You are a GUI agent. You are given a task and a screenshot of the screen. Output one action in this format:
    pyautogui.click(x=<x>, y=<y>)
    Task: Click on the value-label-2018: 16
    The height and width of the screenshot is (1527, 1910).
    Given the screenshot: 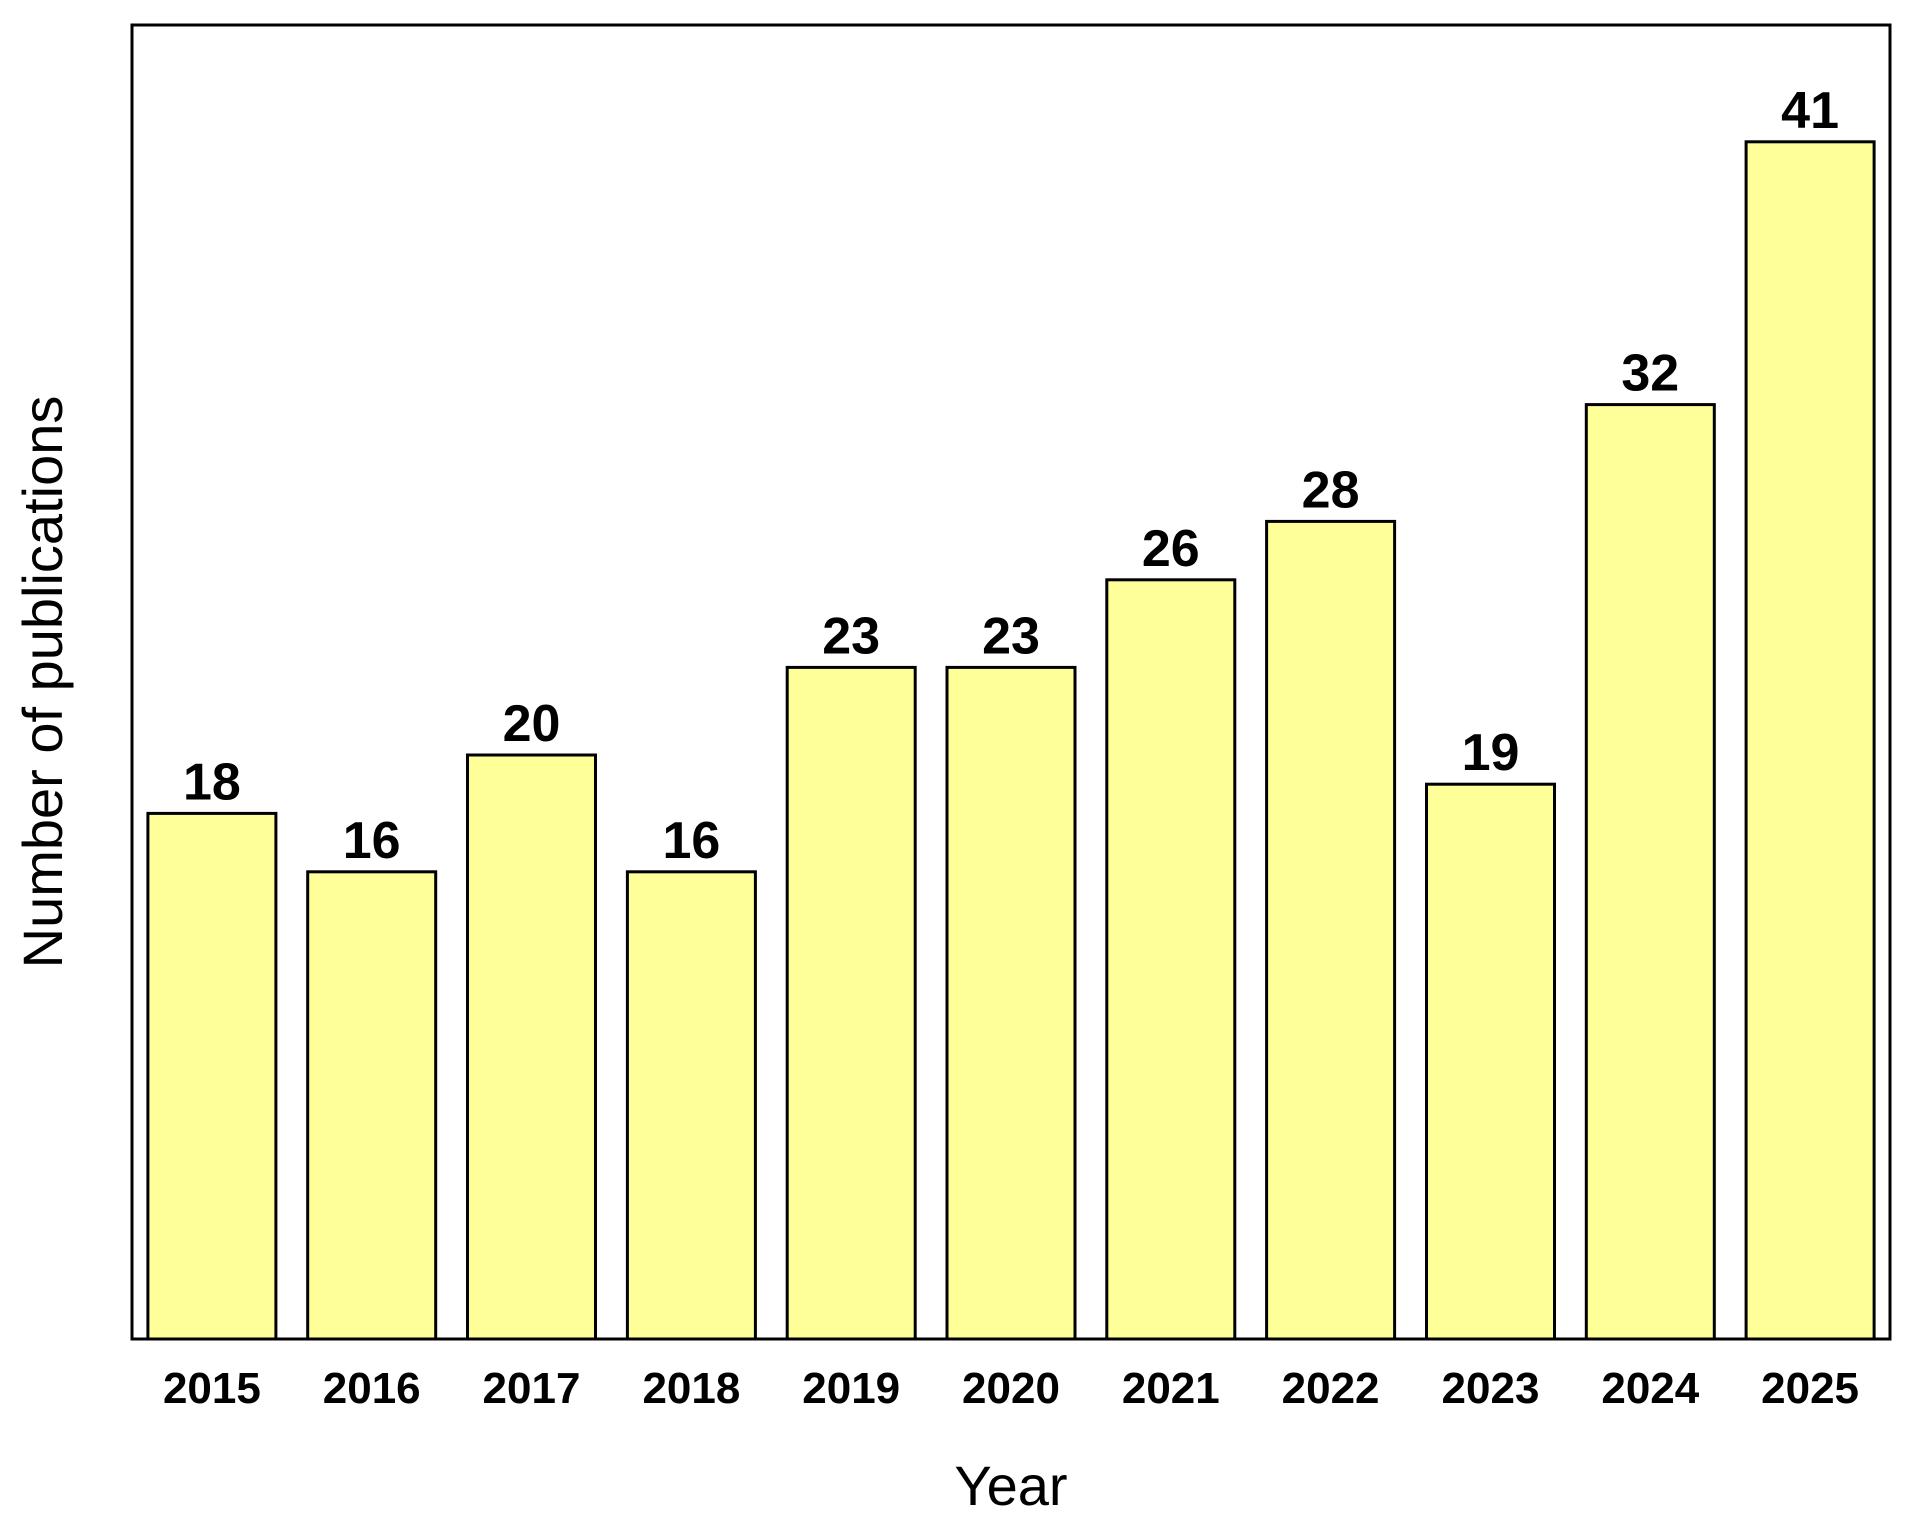 What is the action you would take?
    pyautogui.click(x=691, y=841)
    